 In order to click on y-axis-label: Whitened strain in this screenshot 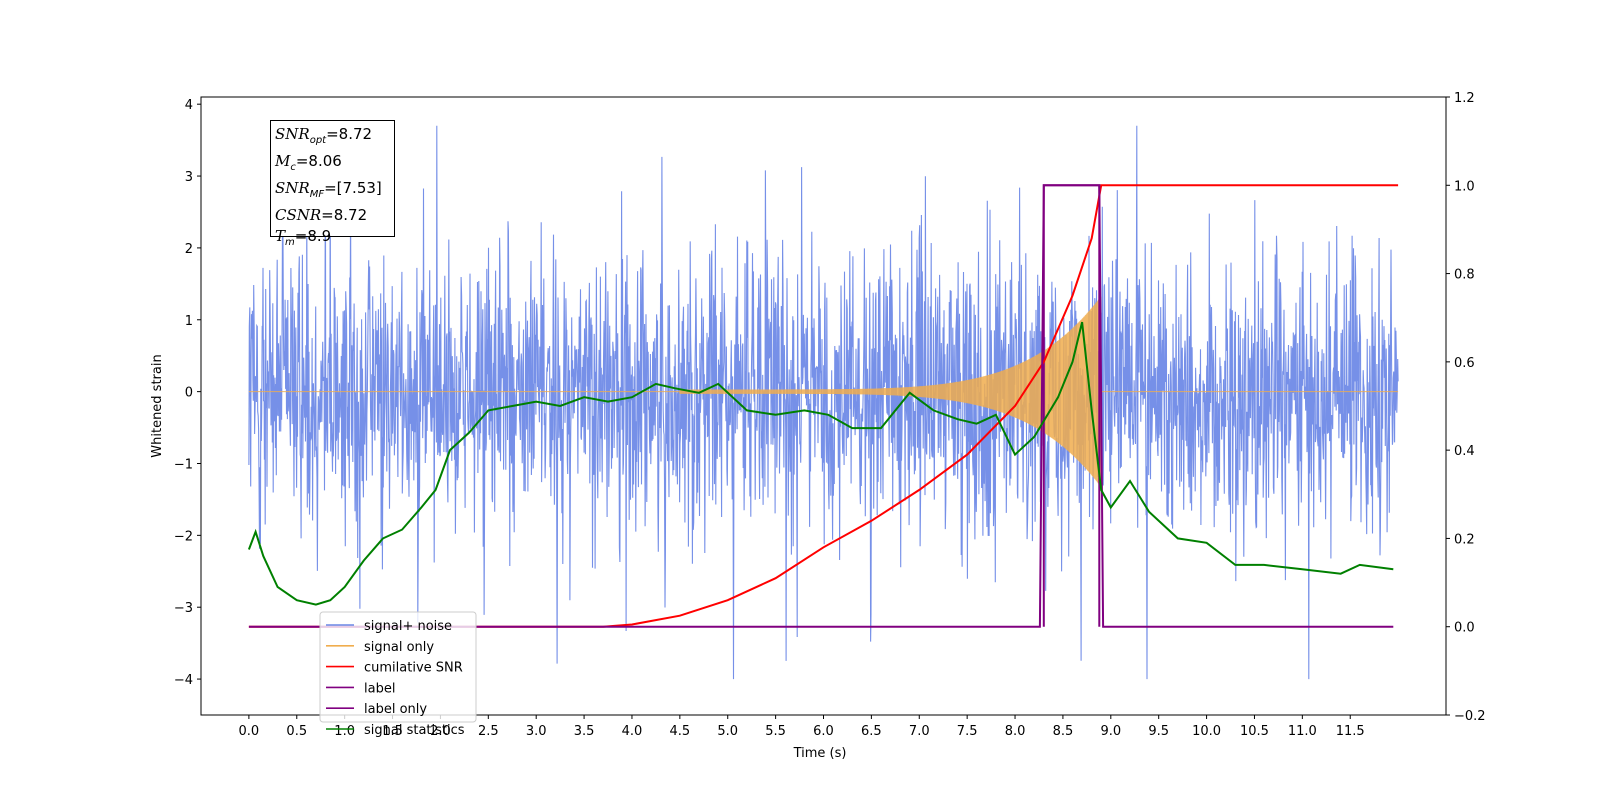, I will do `click(157, 405)`.